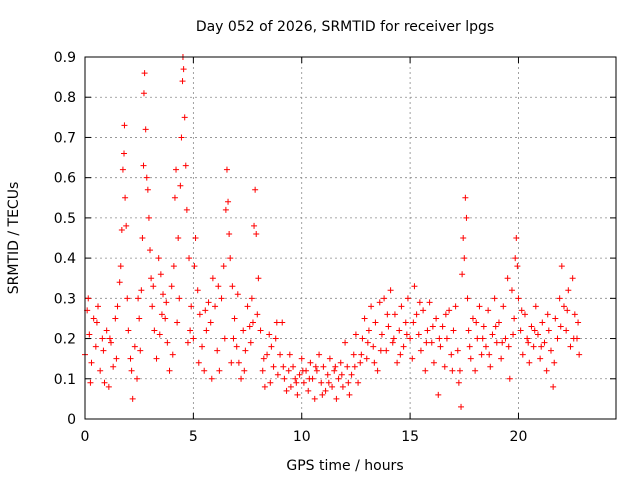  Describe the element at coordinates (65, 340) in the screenshot. I see `y-tick-label: 0.2` at that location.